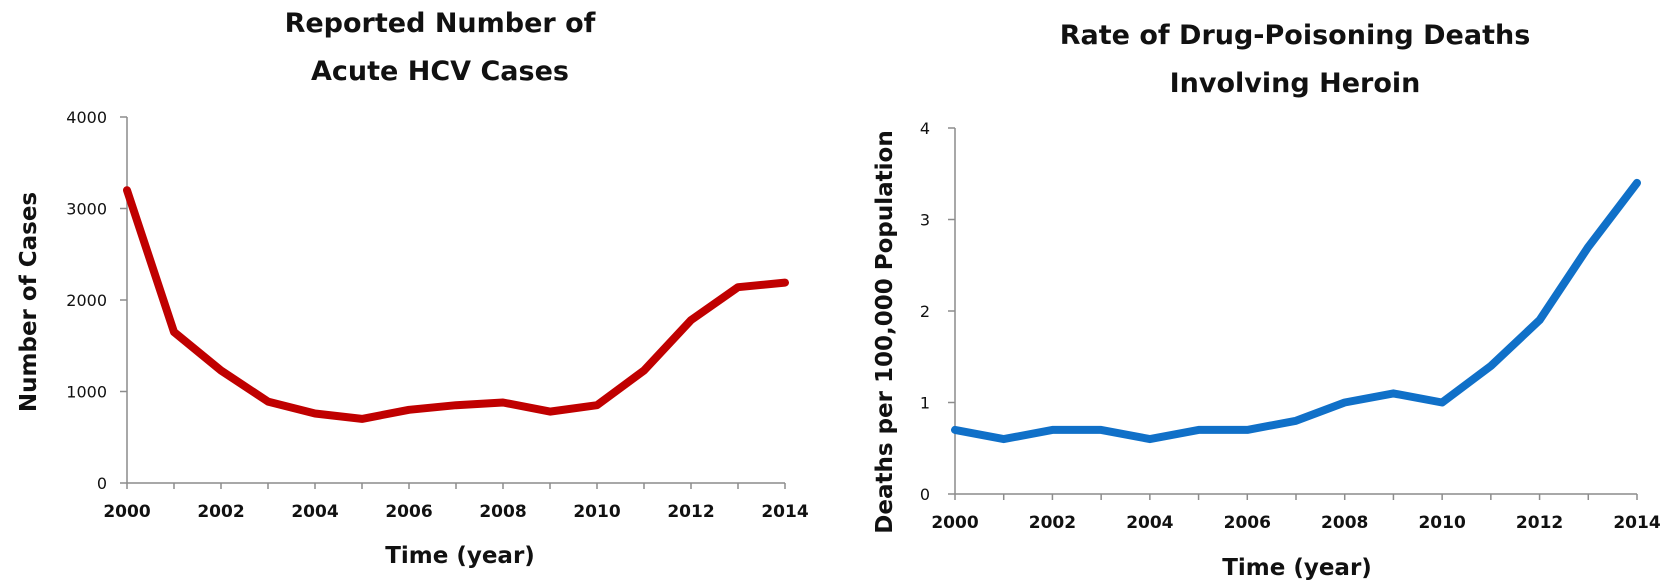 This screenshot has height=583, width=1668. What do you see at coordinates (440, 23) in the screenshot?
I see `chart-title-line-1: Reported Number of` at bounding box center [440, 23].